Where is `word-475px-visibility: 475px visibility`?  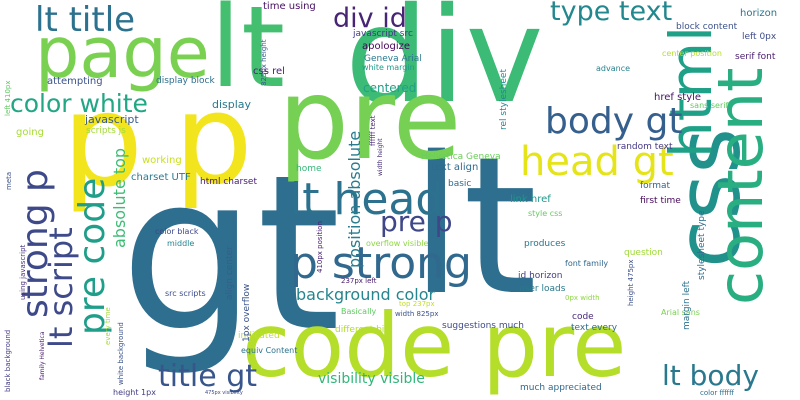 word-475px-visibility: 475px visibility is located at coordinates (224, 393).